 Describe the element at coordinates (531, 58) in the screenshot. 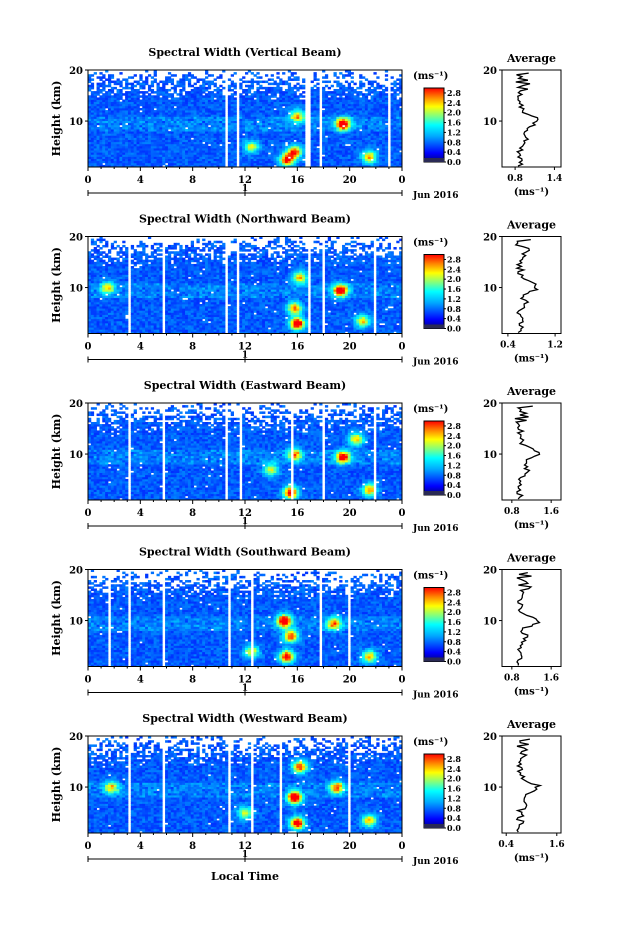

I see `average-title: Average` at that location.